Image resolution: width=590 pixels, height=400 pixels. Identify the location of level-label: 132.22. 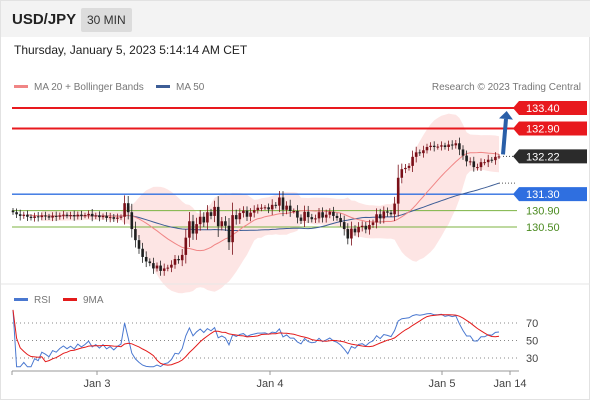
(543, 157).